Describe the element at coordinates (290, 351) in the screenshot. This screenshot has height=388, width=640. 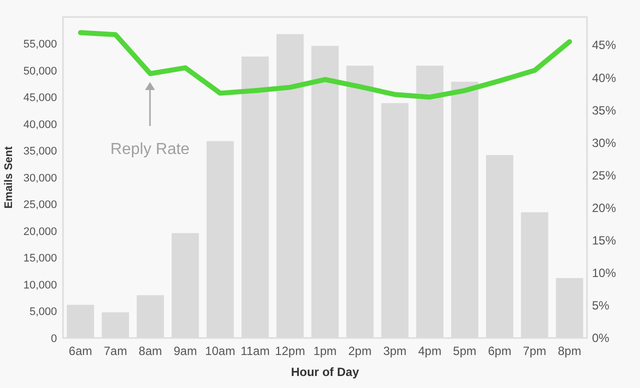
I see `x-tick-label: 12pm` at that location.